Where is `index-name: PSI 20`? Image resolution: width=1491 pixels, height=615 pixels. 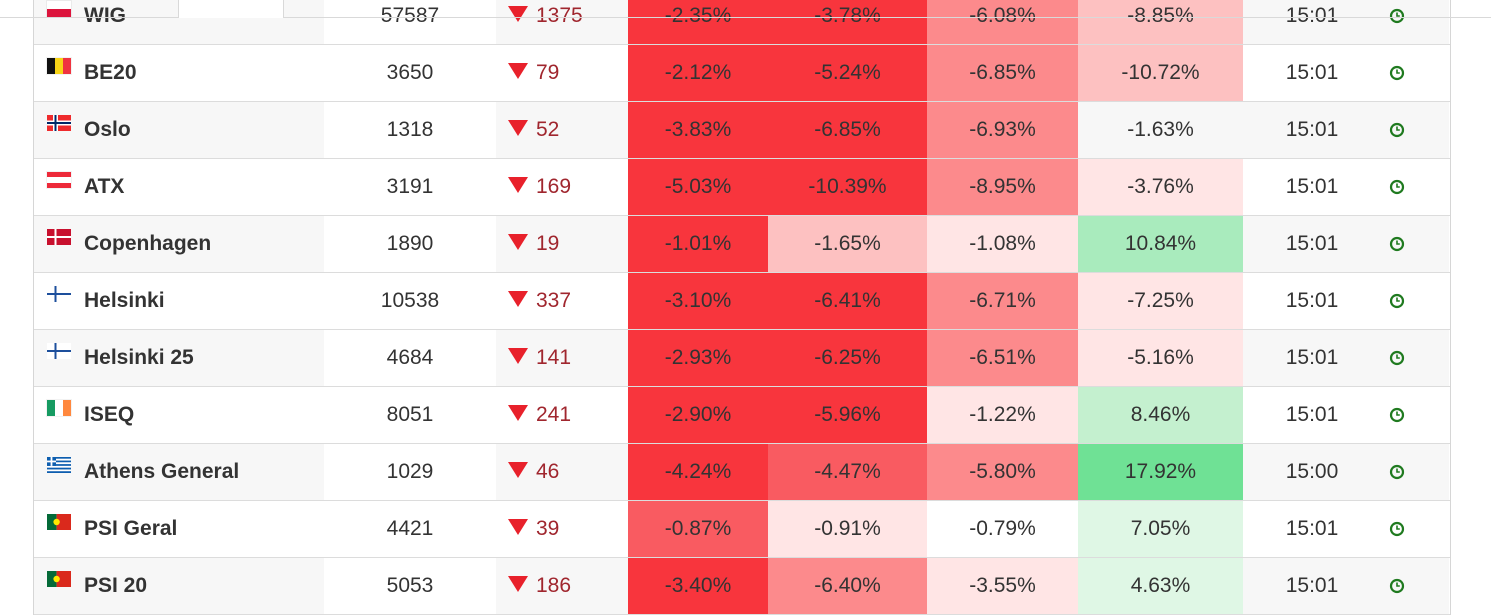
index-name: PSI 20 is located at coordinates (204, 586).